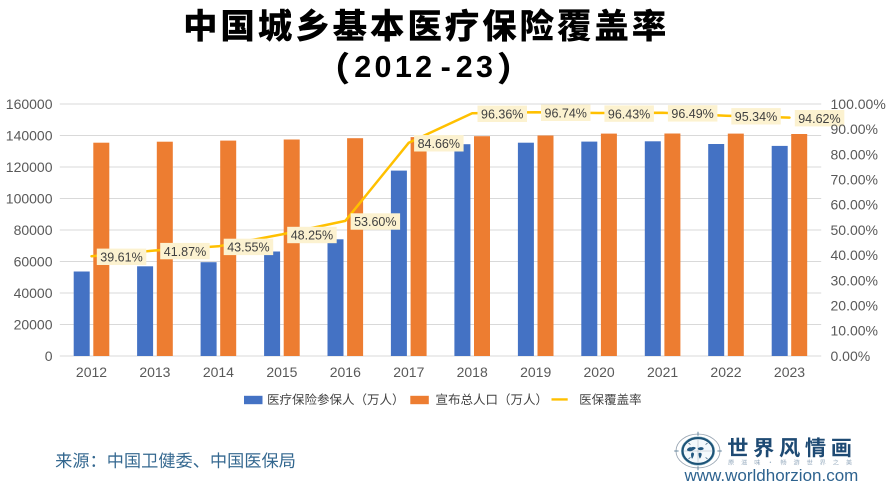 The height and width of the screenshot is (500, 889). What do you see at coordinates (472, 372) in the screenshot?
I see `svg-text: 2018` at bounding box center [472, 372].